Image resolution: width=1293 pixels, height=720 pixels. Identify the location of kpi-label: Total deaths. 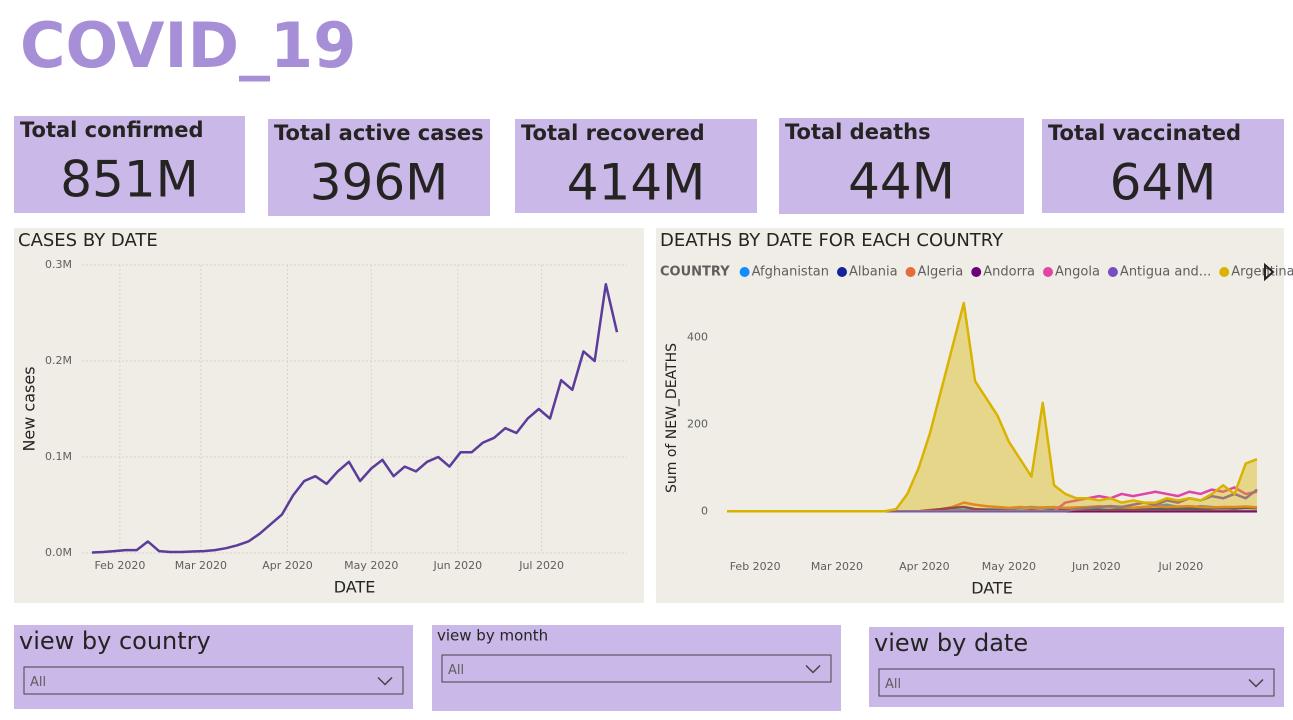
(858, 132).